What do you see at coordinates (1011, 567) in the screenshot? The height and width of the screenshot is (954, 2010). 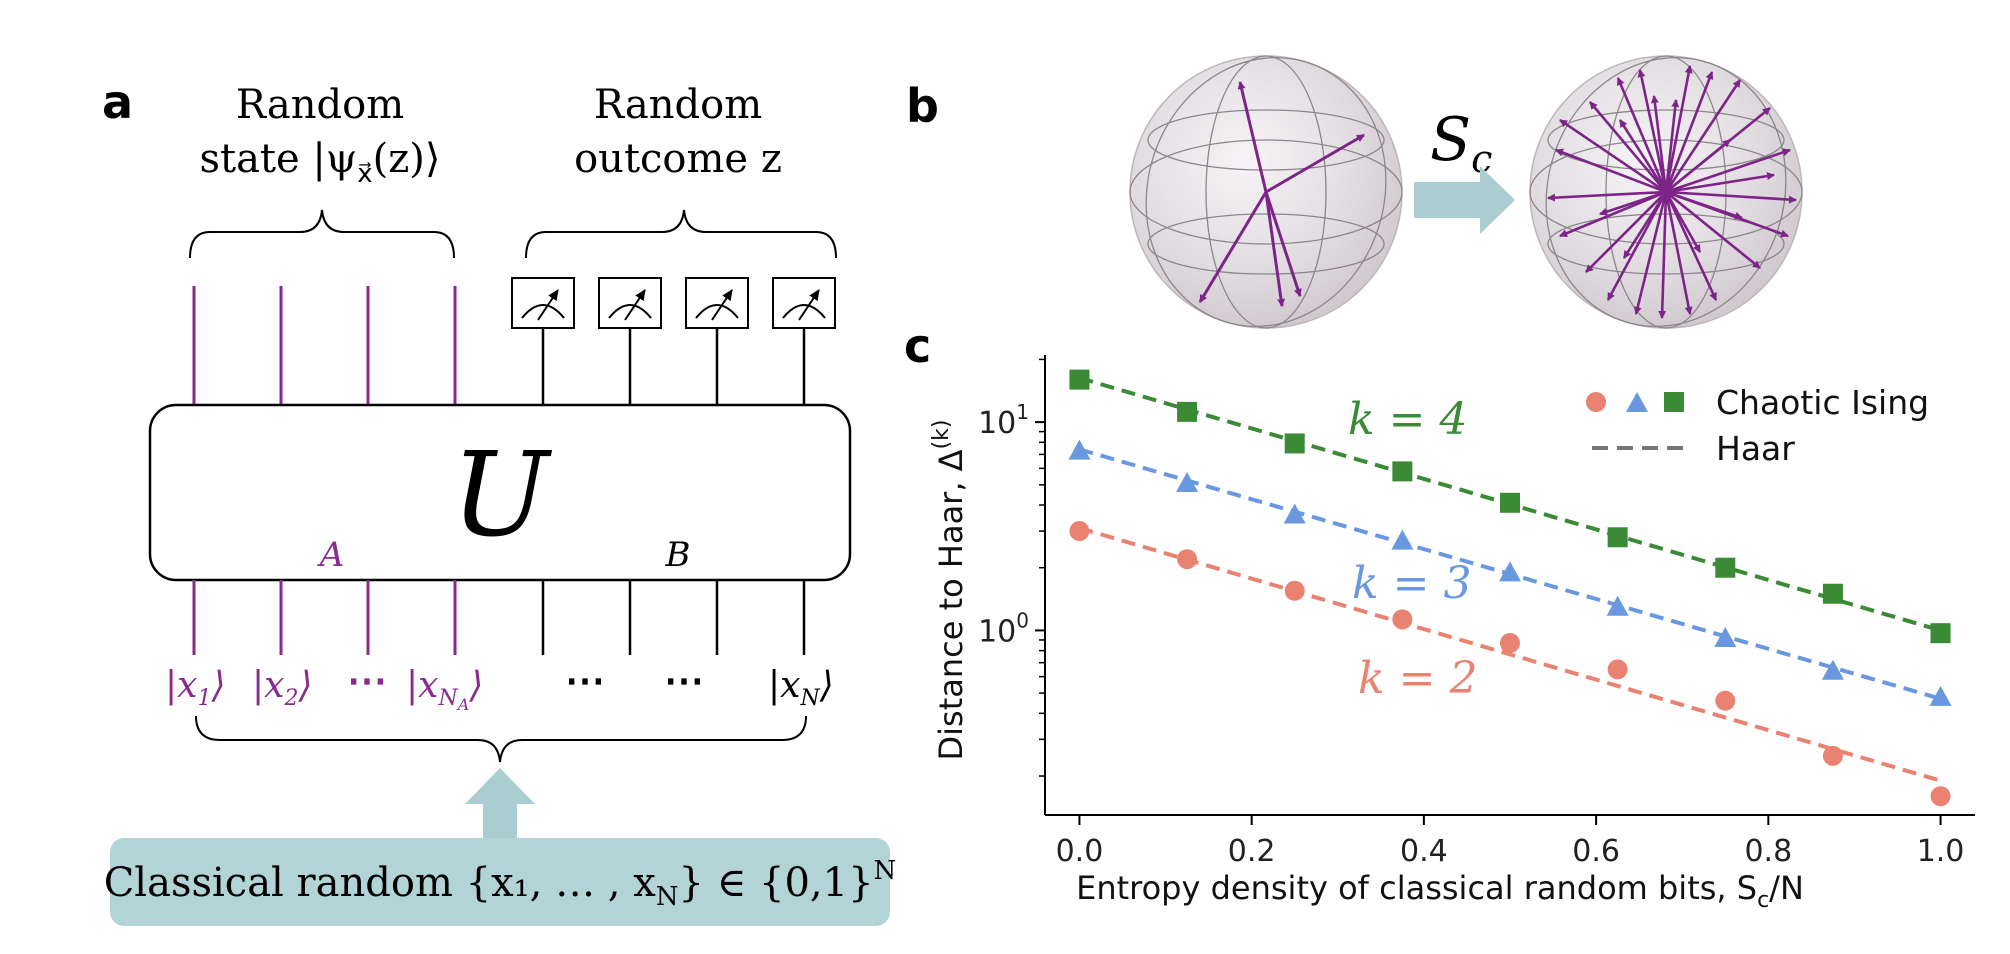 I see `y-ticks: 10¹ 10⁰` at bounding box center [1011, 567].